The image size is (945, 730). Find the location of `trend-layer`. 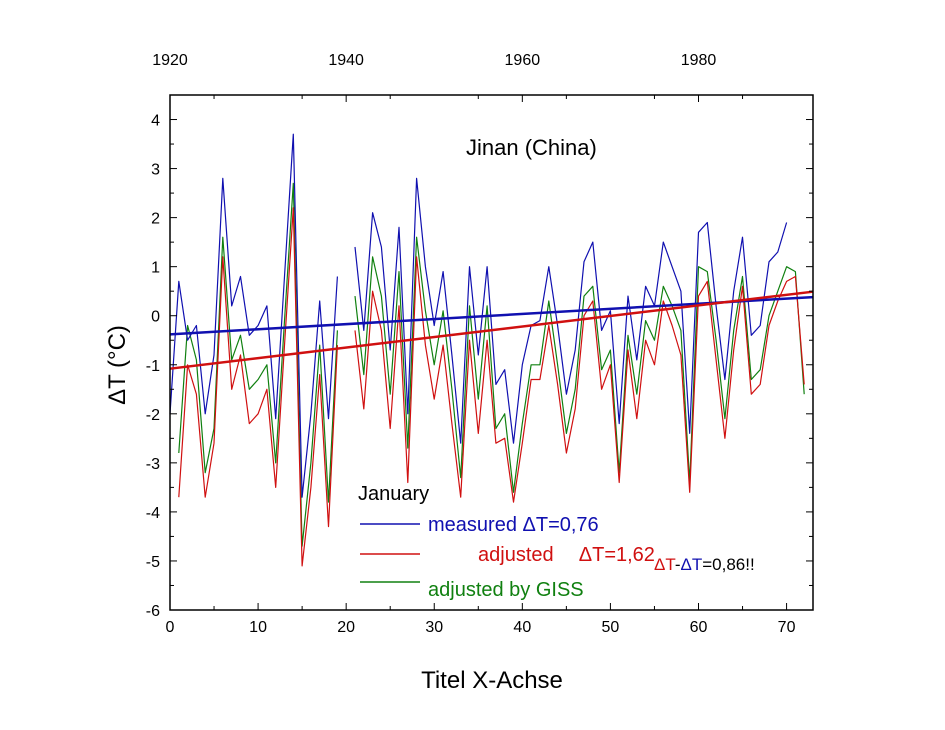

trend-layer is located at coordinates (491, 330).